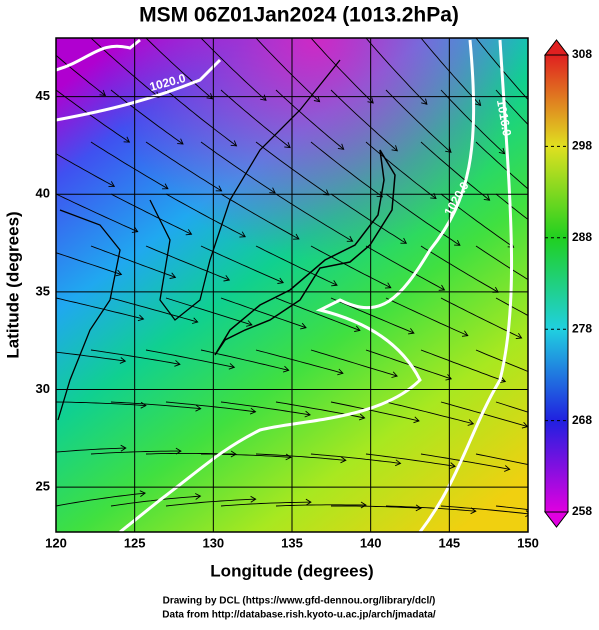  What do you see at coordinates (12, 284) in the screenshot?
I see `y-axis-label: Latitude (degrees)` at bounding box center [12, 284].